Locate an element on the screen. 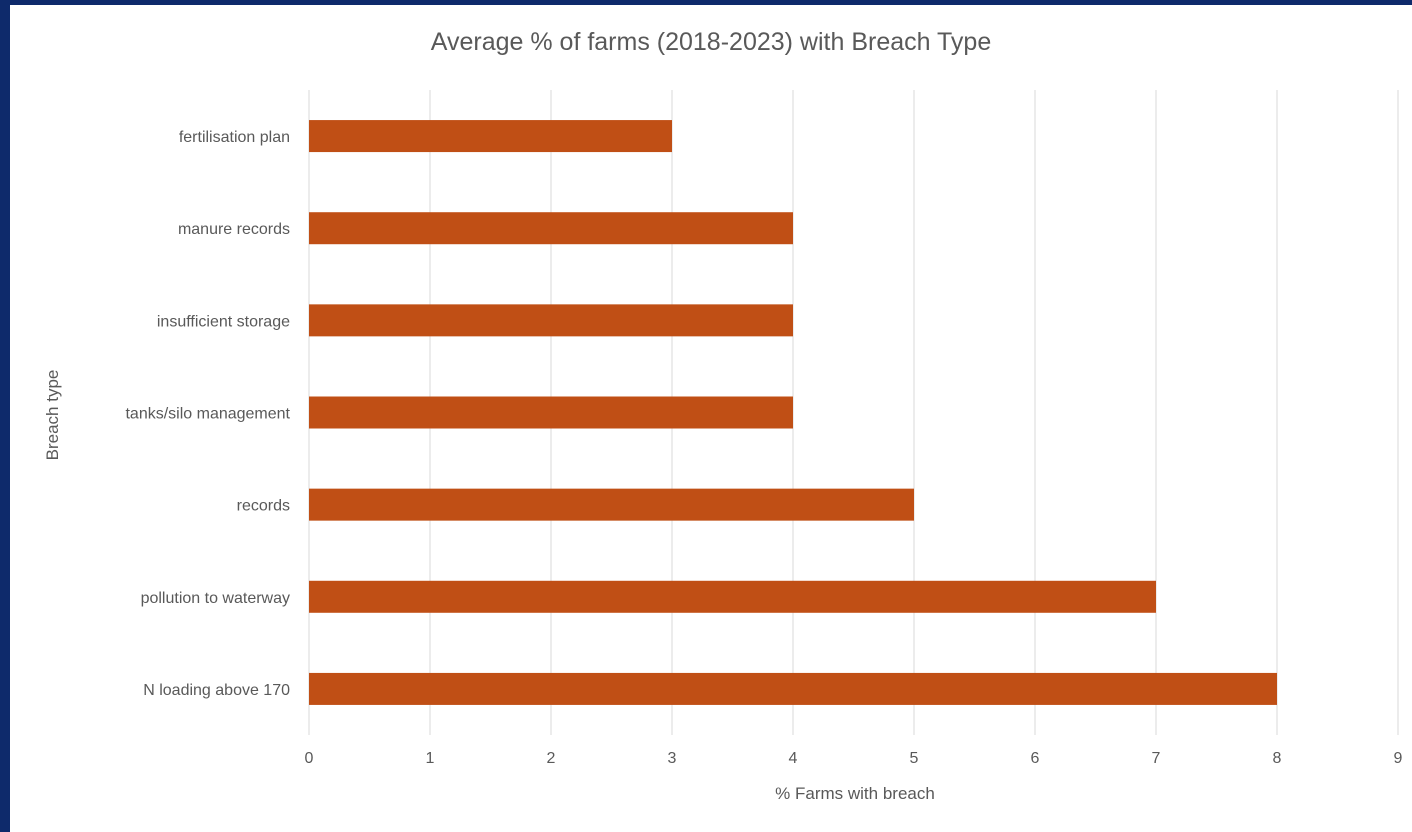 This screenshot has width=1412, height=832. x-tick-label: 2 is located at coordinates (551, 758).